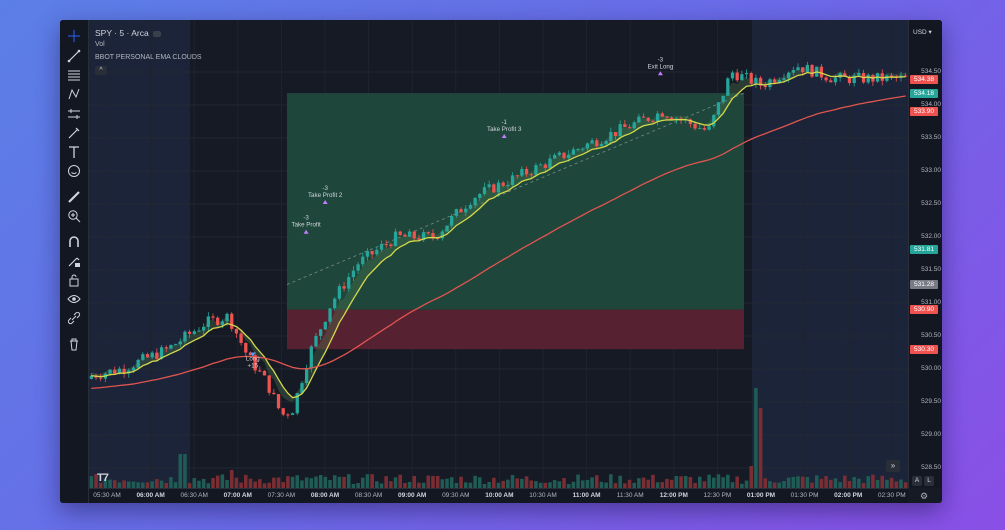 This screenshot has height=530, width=1005. Describe the element at coordinates (74, 216) in the screenshot. I see `zoom-icon` at that location.